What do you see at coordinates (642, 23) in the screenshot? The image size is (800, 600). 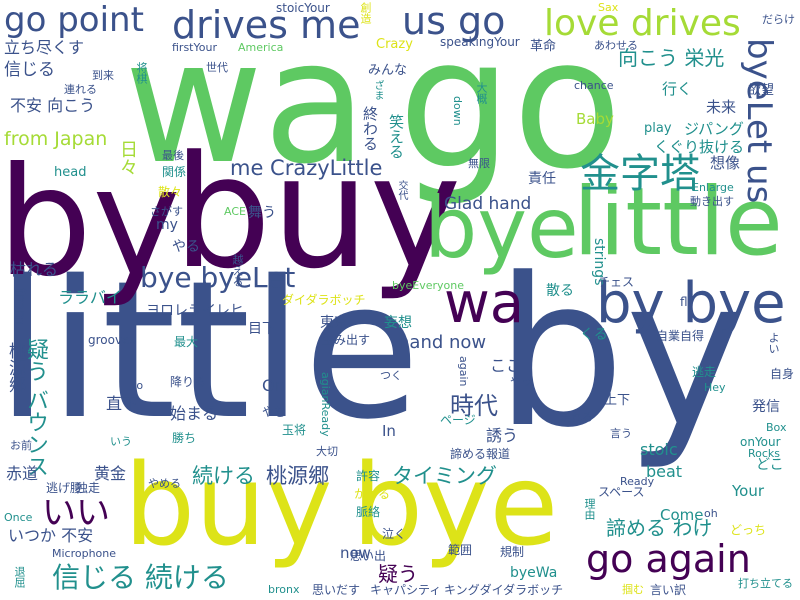 I see `word-love-drives: love drives` at bounding box center [642, 23].